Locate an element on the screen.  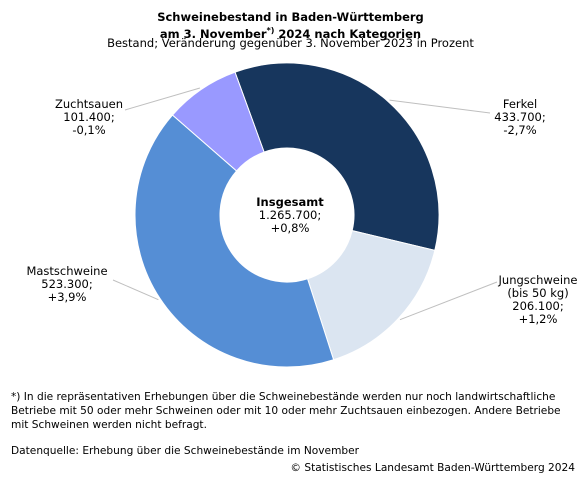
slice-zuchtsauen is located at coordinates (218, 121).